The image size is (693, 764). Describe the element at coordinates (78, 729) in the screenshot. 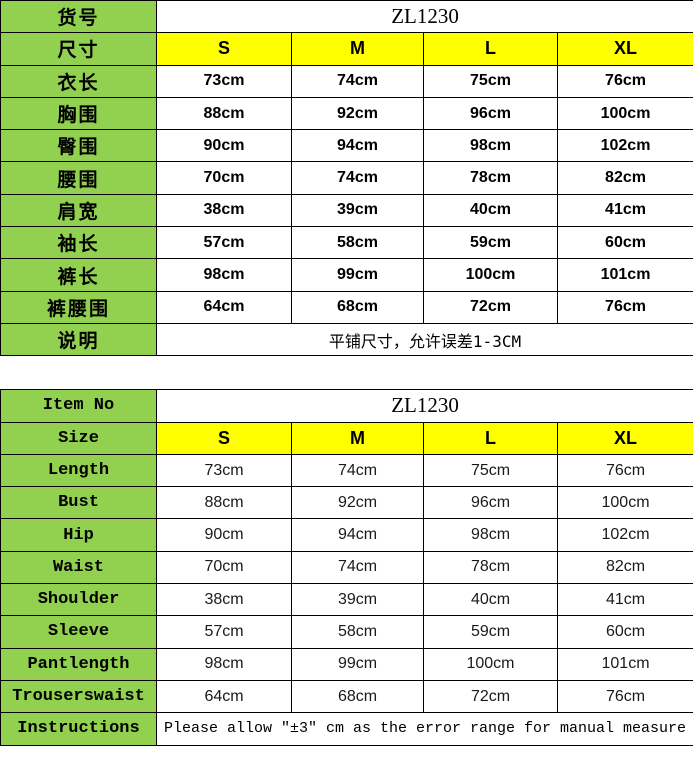

I see `note-label-en: Instructions` at that location.